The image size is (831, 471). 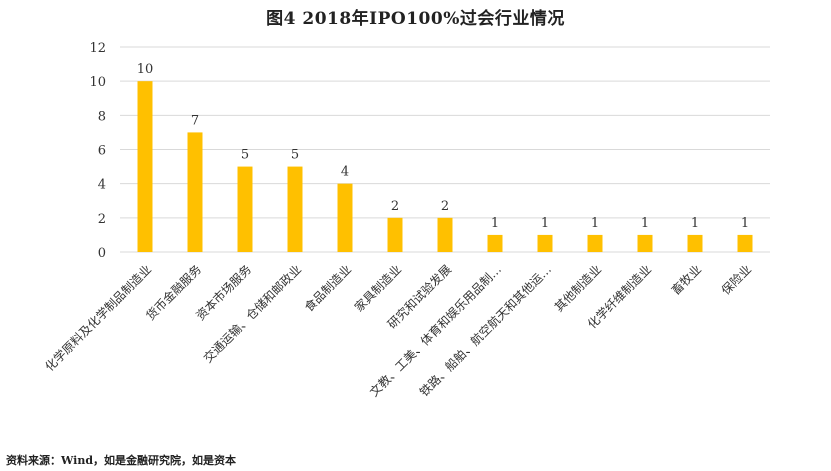 I want to click on y-tick-label: 12, so click(x=97, y=48).